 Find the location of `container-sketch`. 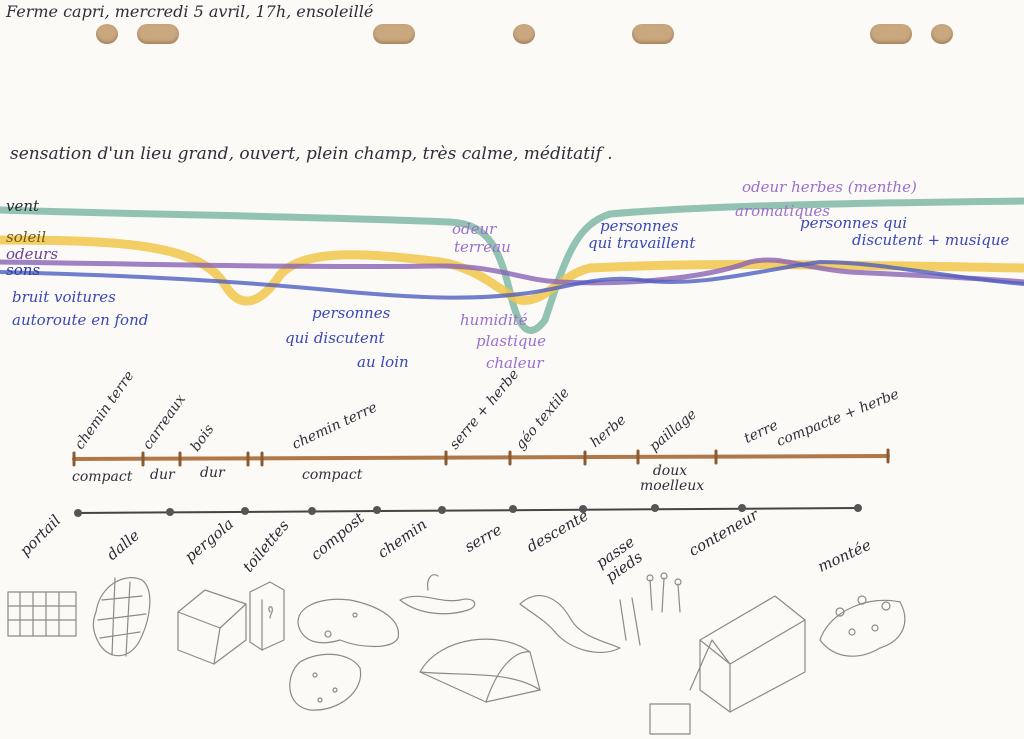

container-sketch is located at coordinates (727, 665).